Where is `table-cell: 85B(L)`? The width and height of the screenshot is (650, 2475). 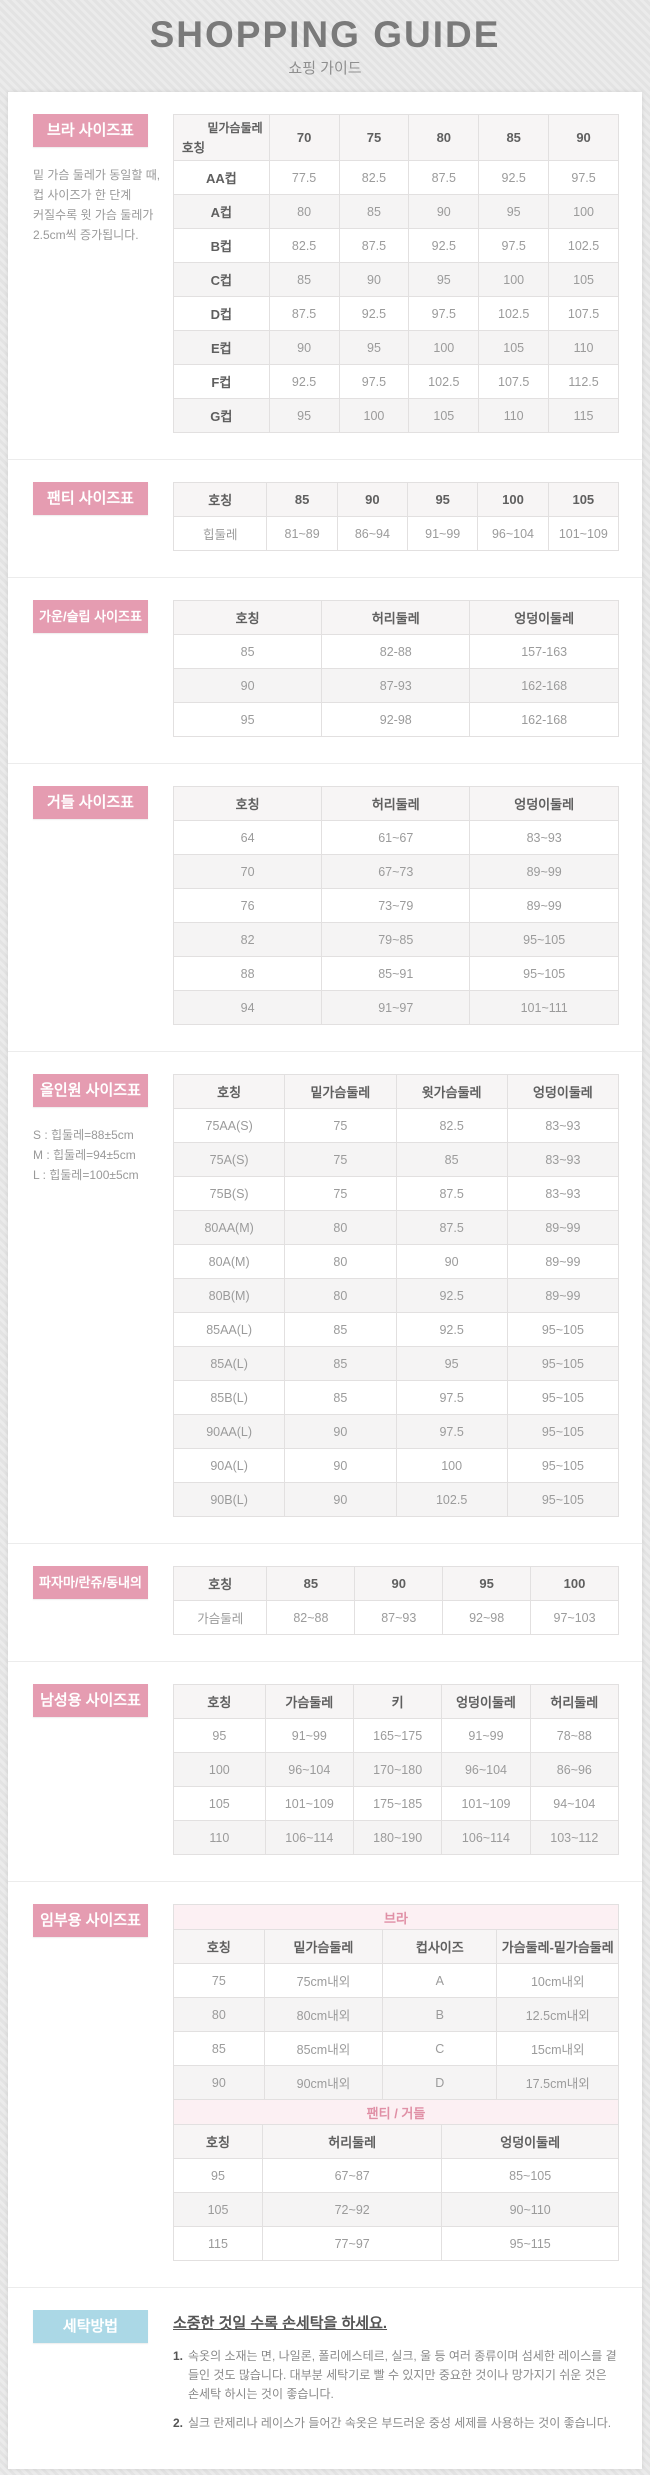 table-cell: 85B(L) is located at coordinates (229, 1397).